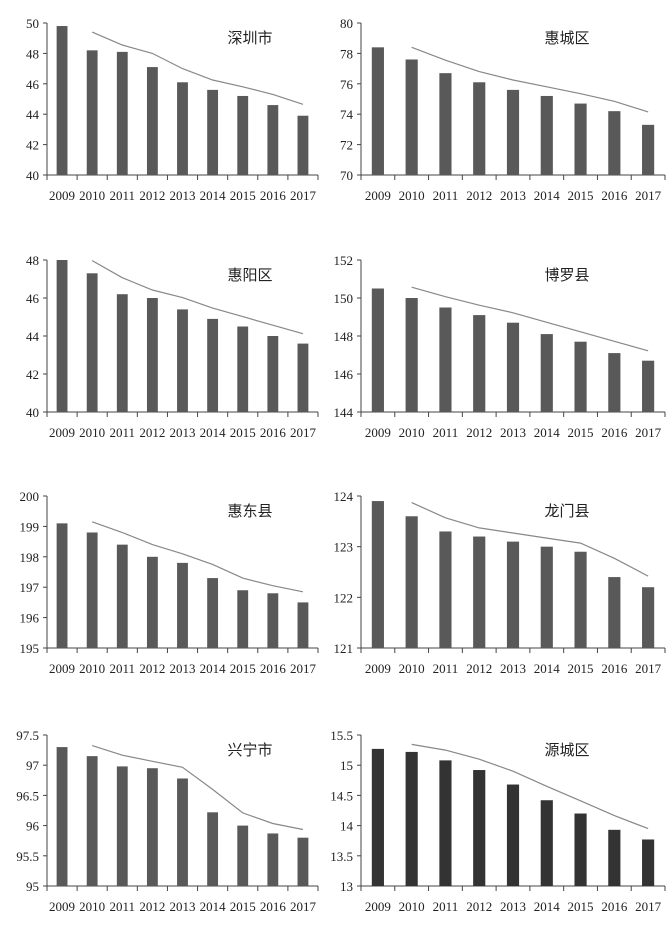 This screenshot has height=926, width=669. What do you see at coordinates (344, 298) in the screenshot?
I see `y-tick-label: 150` at bounding box center [344, 298].